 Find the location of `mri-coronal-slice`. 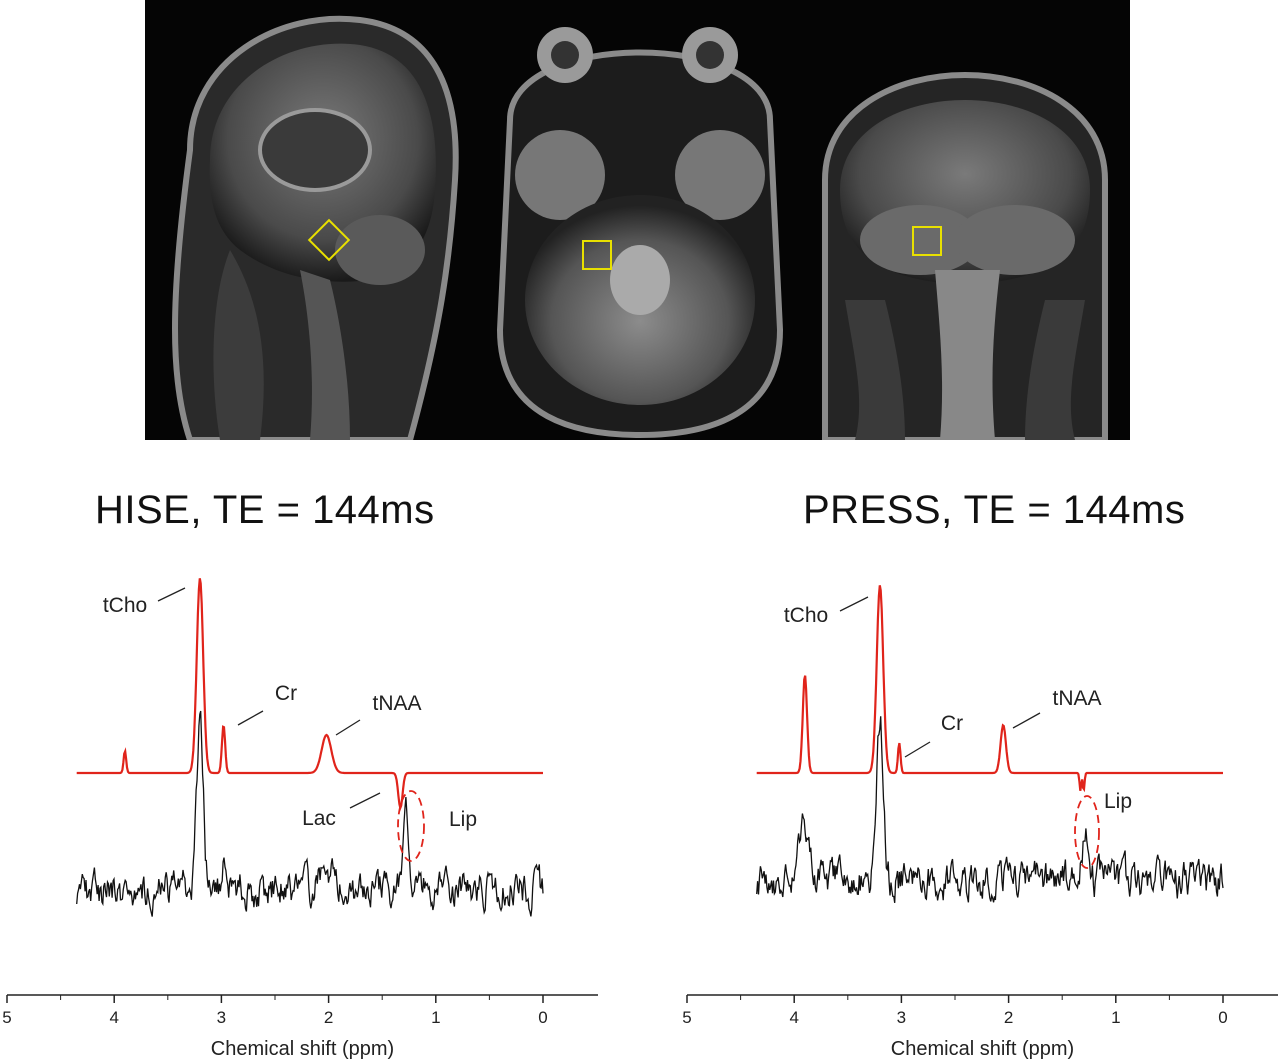

mri-coronal-slice is located at coordinates (965, 256).